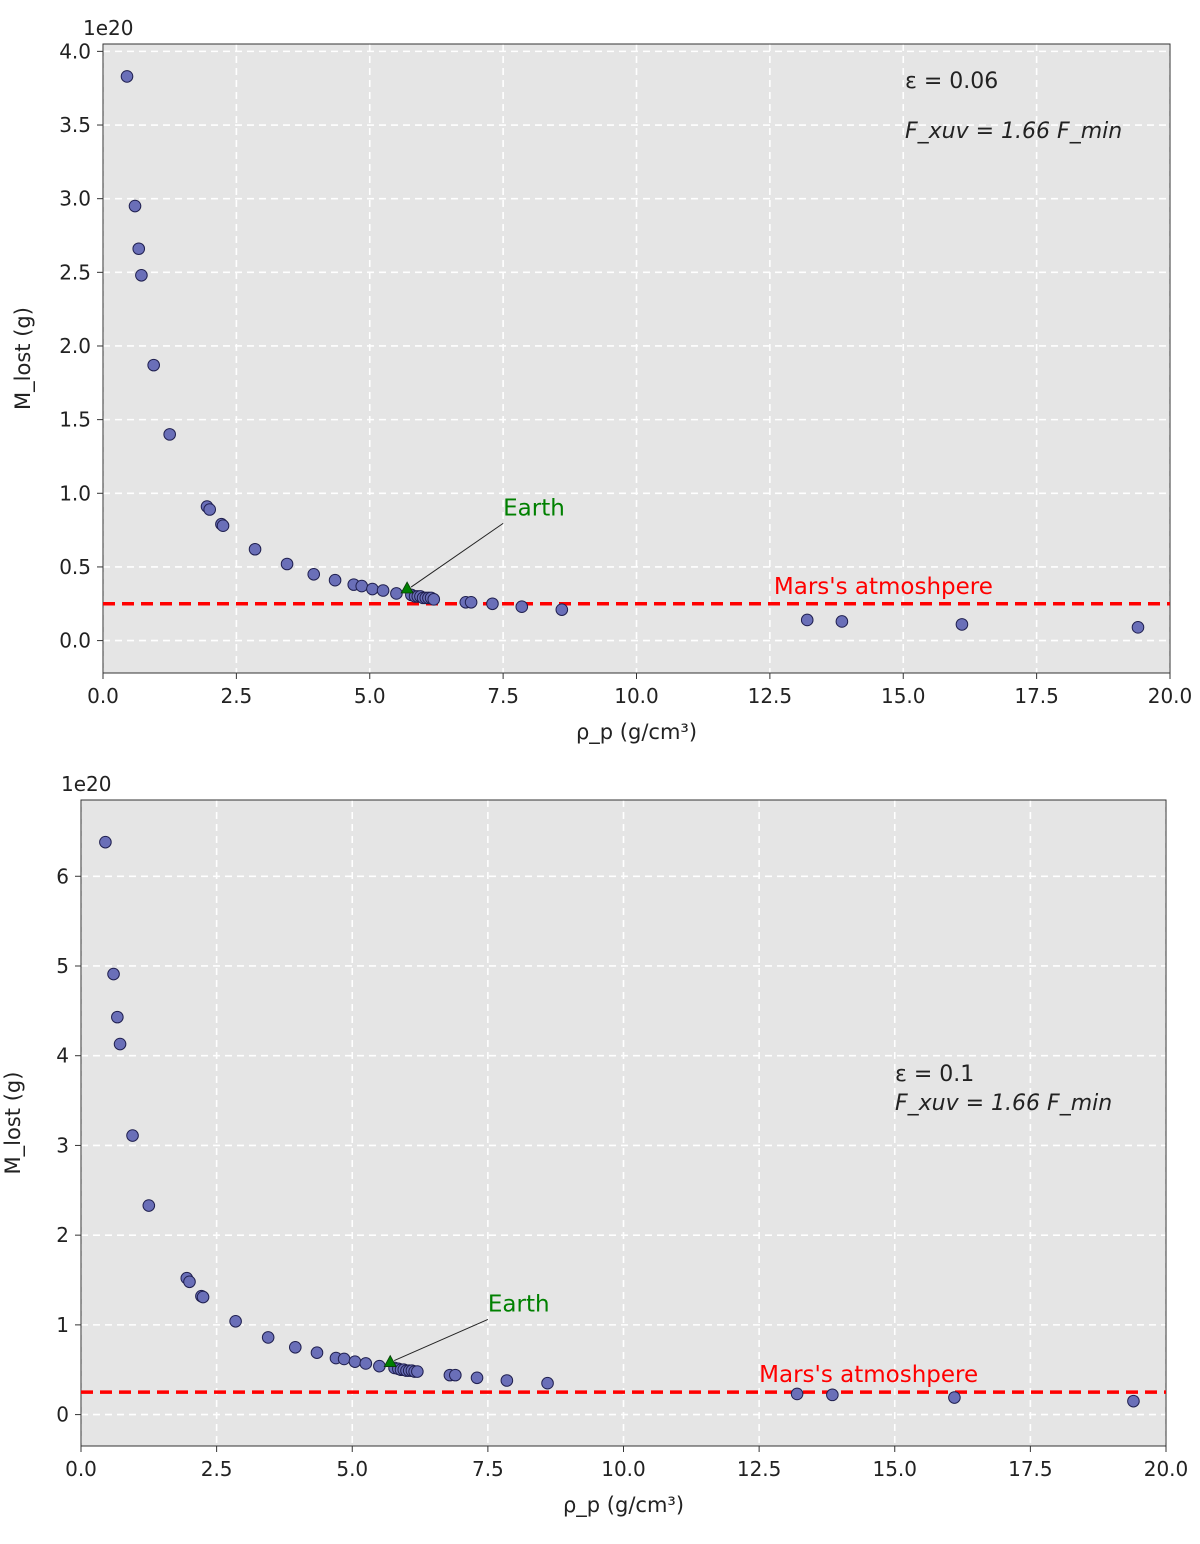  I want to click on y-tick-label: 5, so click(62, 966).